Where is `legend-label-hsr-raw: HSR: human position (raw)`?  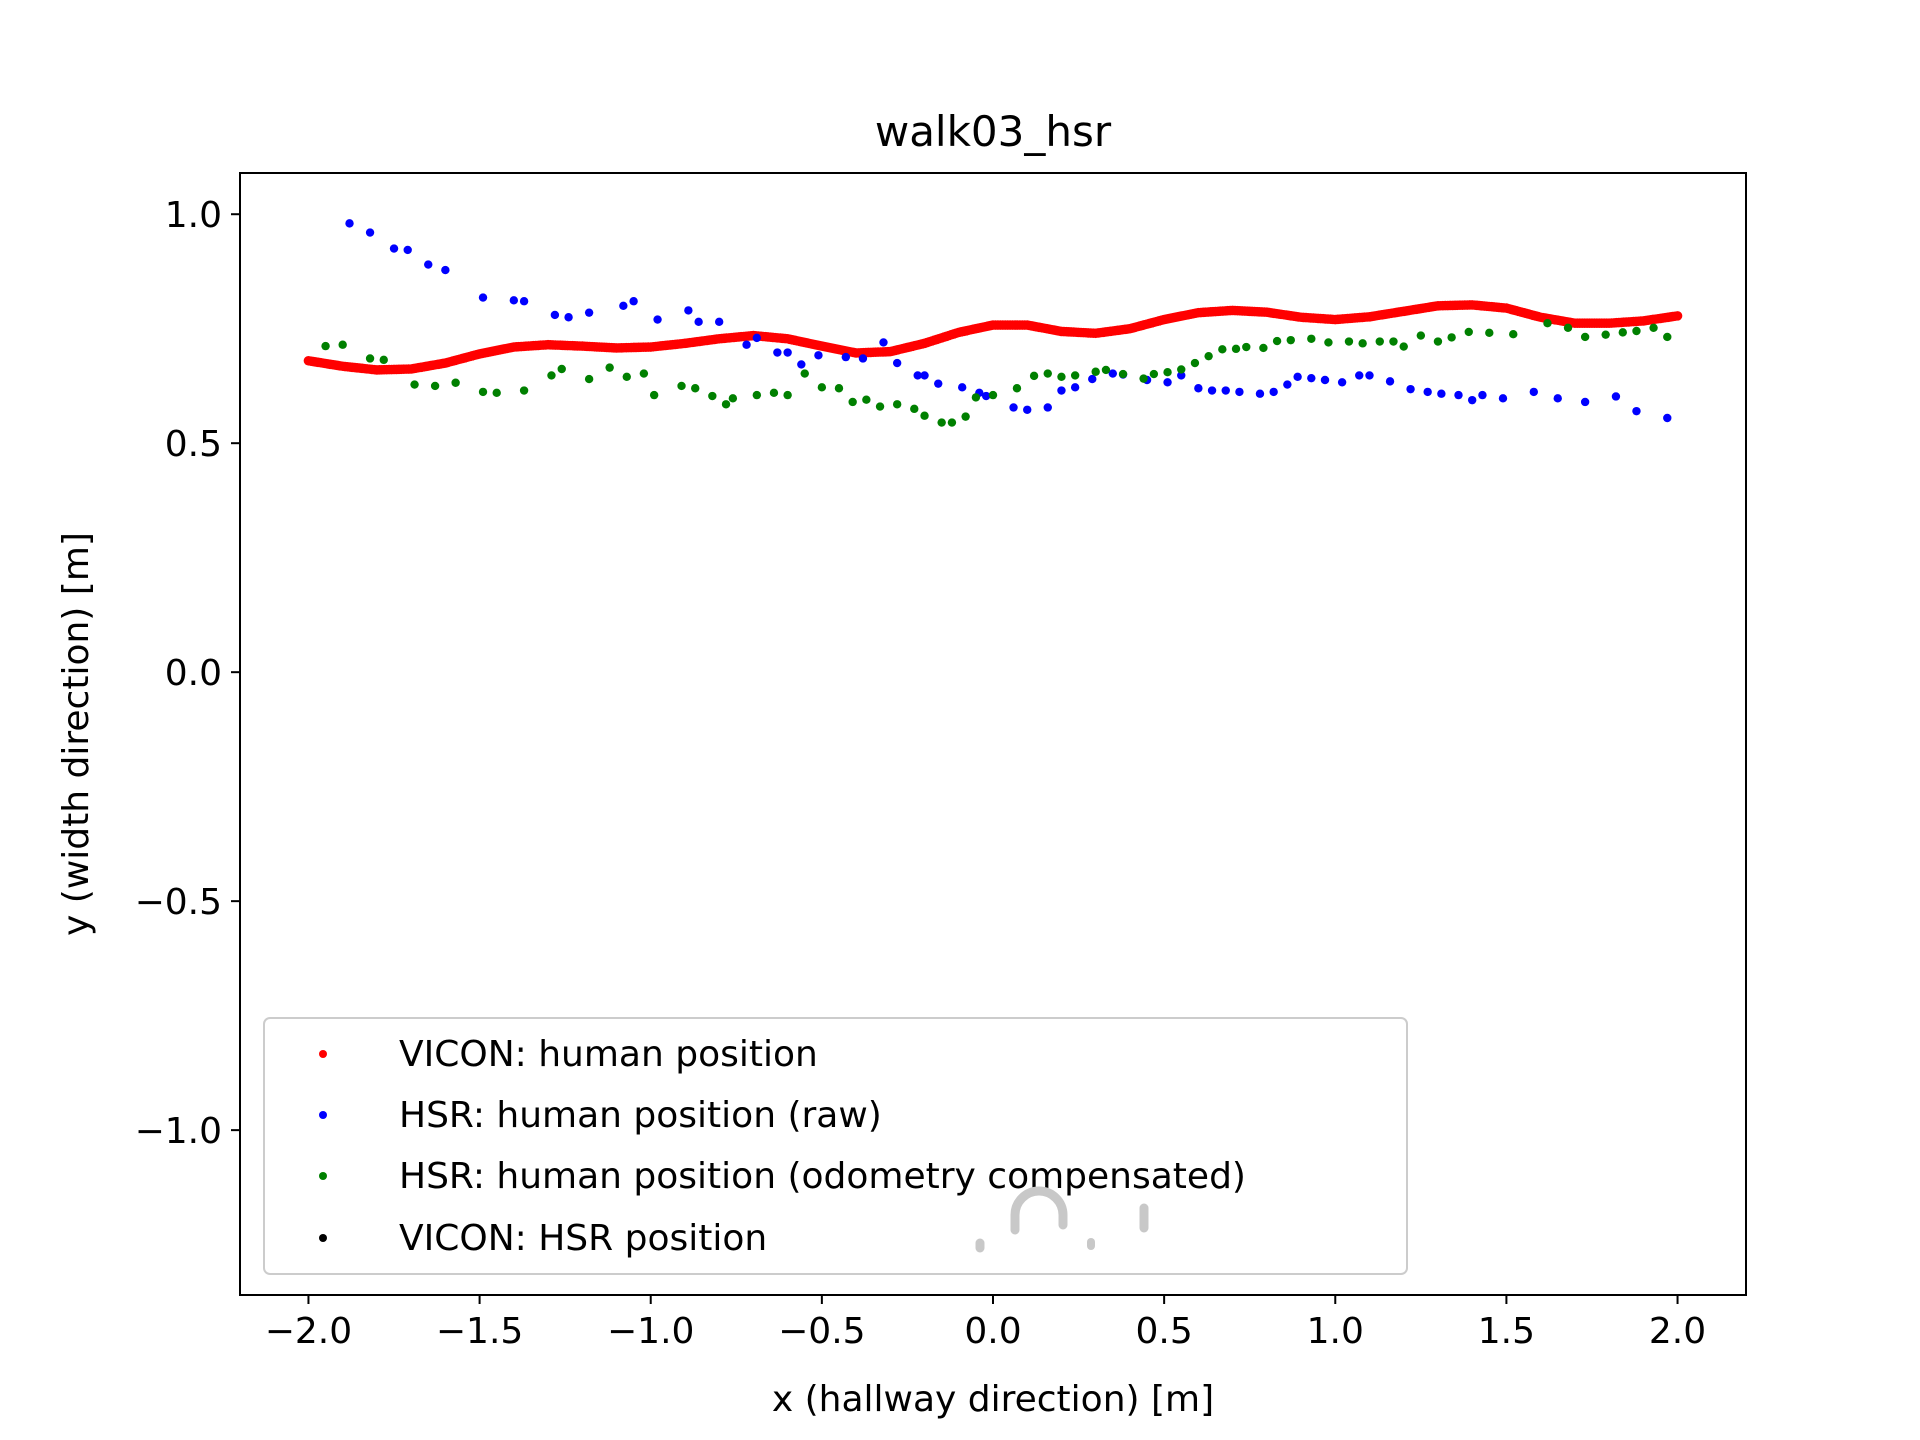 legend-label-hsr-raw: HSR: human position (raw) is located at coordinates (640, 1115).